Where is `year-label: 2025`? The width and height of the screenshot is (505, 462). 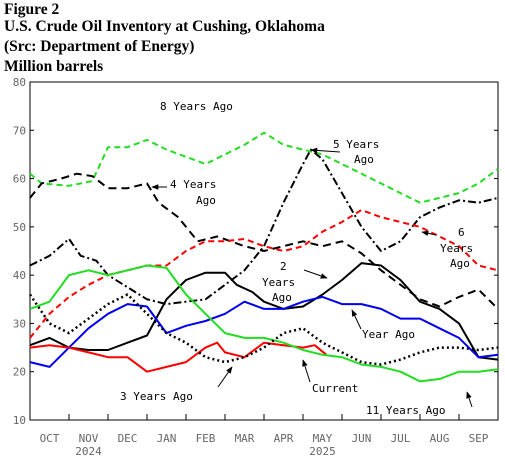
year-label: 2025 is located at coordinates (322, 451).